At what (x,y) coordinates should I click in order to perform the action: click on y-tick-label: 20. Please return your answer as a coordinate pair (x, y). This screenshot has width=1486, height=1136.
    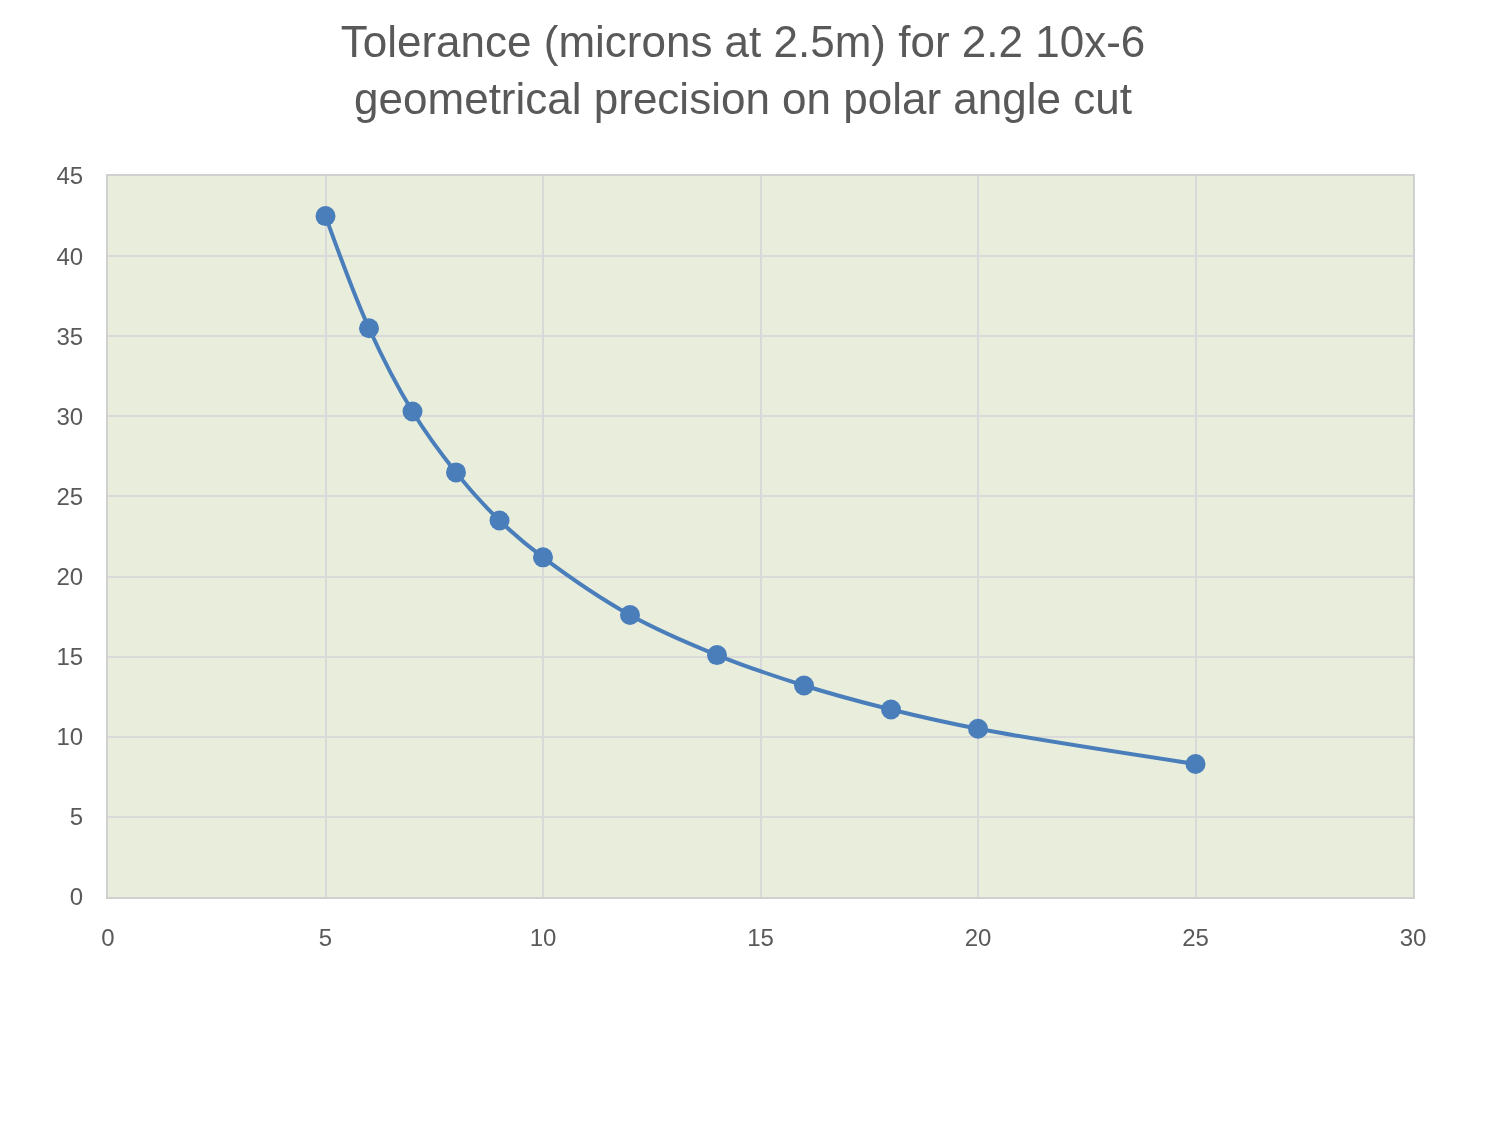
    Looking at the image, I should click on (70, 576).